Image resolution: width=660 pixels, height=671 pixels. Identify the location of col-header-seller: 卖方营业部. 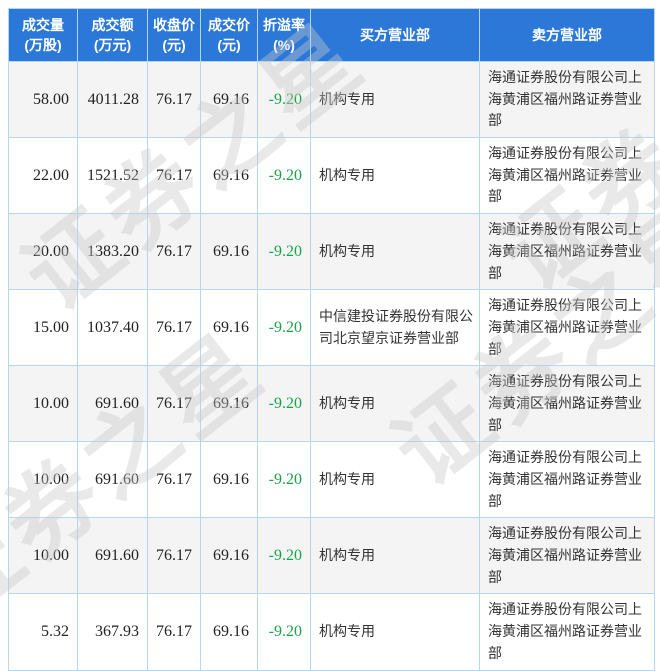
(567, 35).